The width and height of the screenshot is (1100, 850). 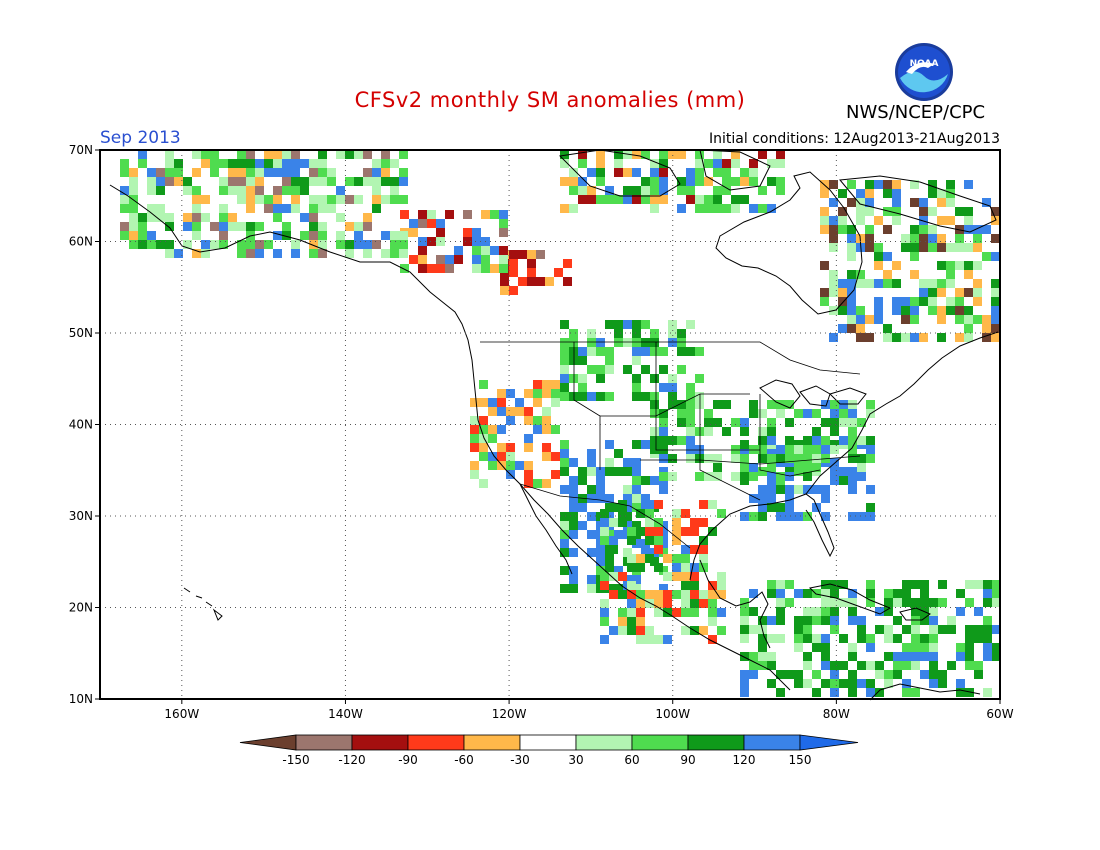 I want to click on lon-label: 60W, so click(x=999, y=714).